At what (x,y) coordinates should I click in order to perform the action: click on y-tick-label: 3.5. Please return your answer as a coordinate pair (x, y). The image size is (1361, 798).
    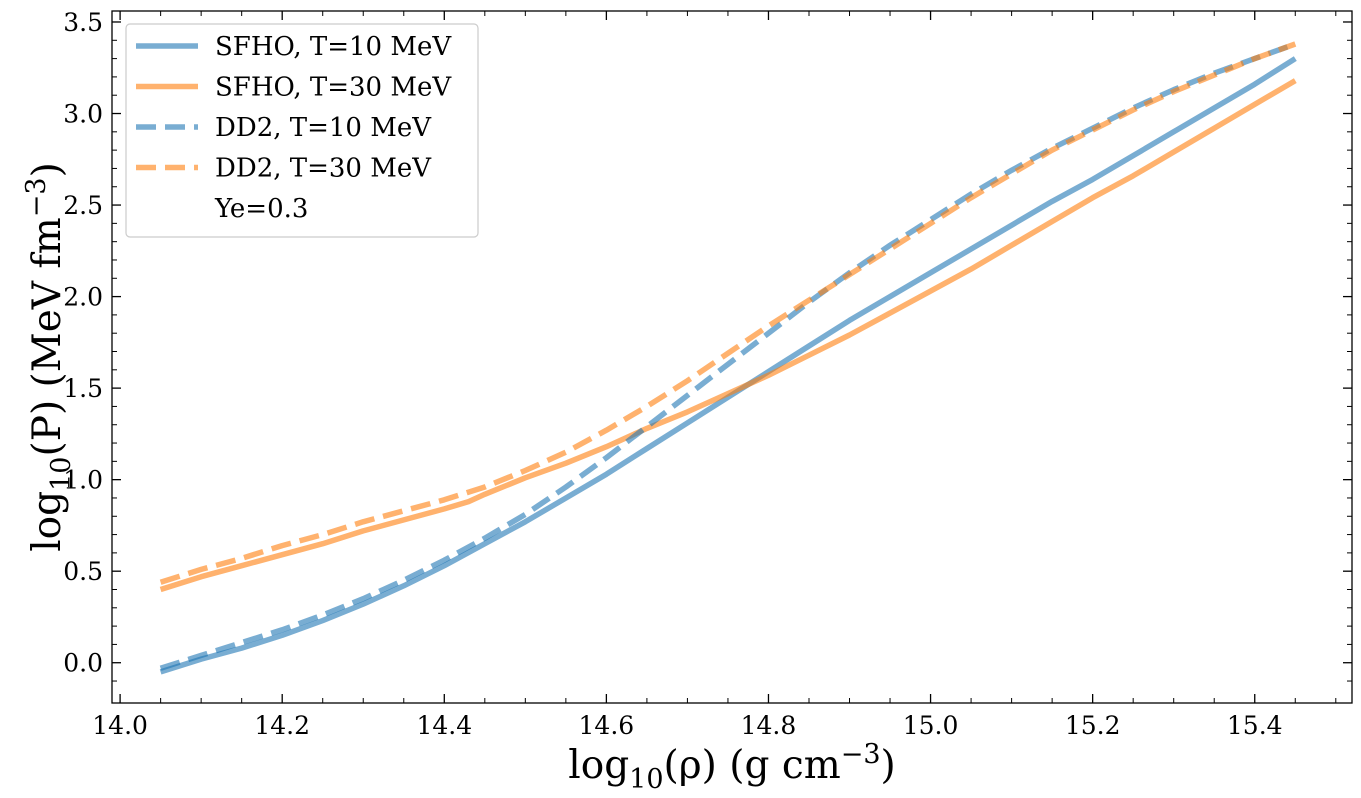
    Looking at the image, I should click on (83, 22).